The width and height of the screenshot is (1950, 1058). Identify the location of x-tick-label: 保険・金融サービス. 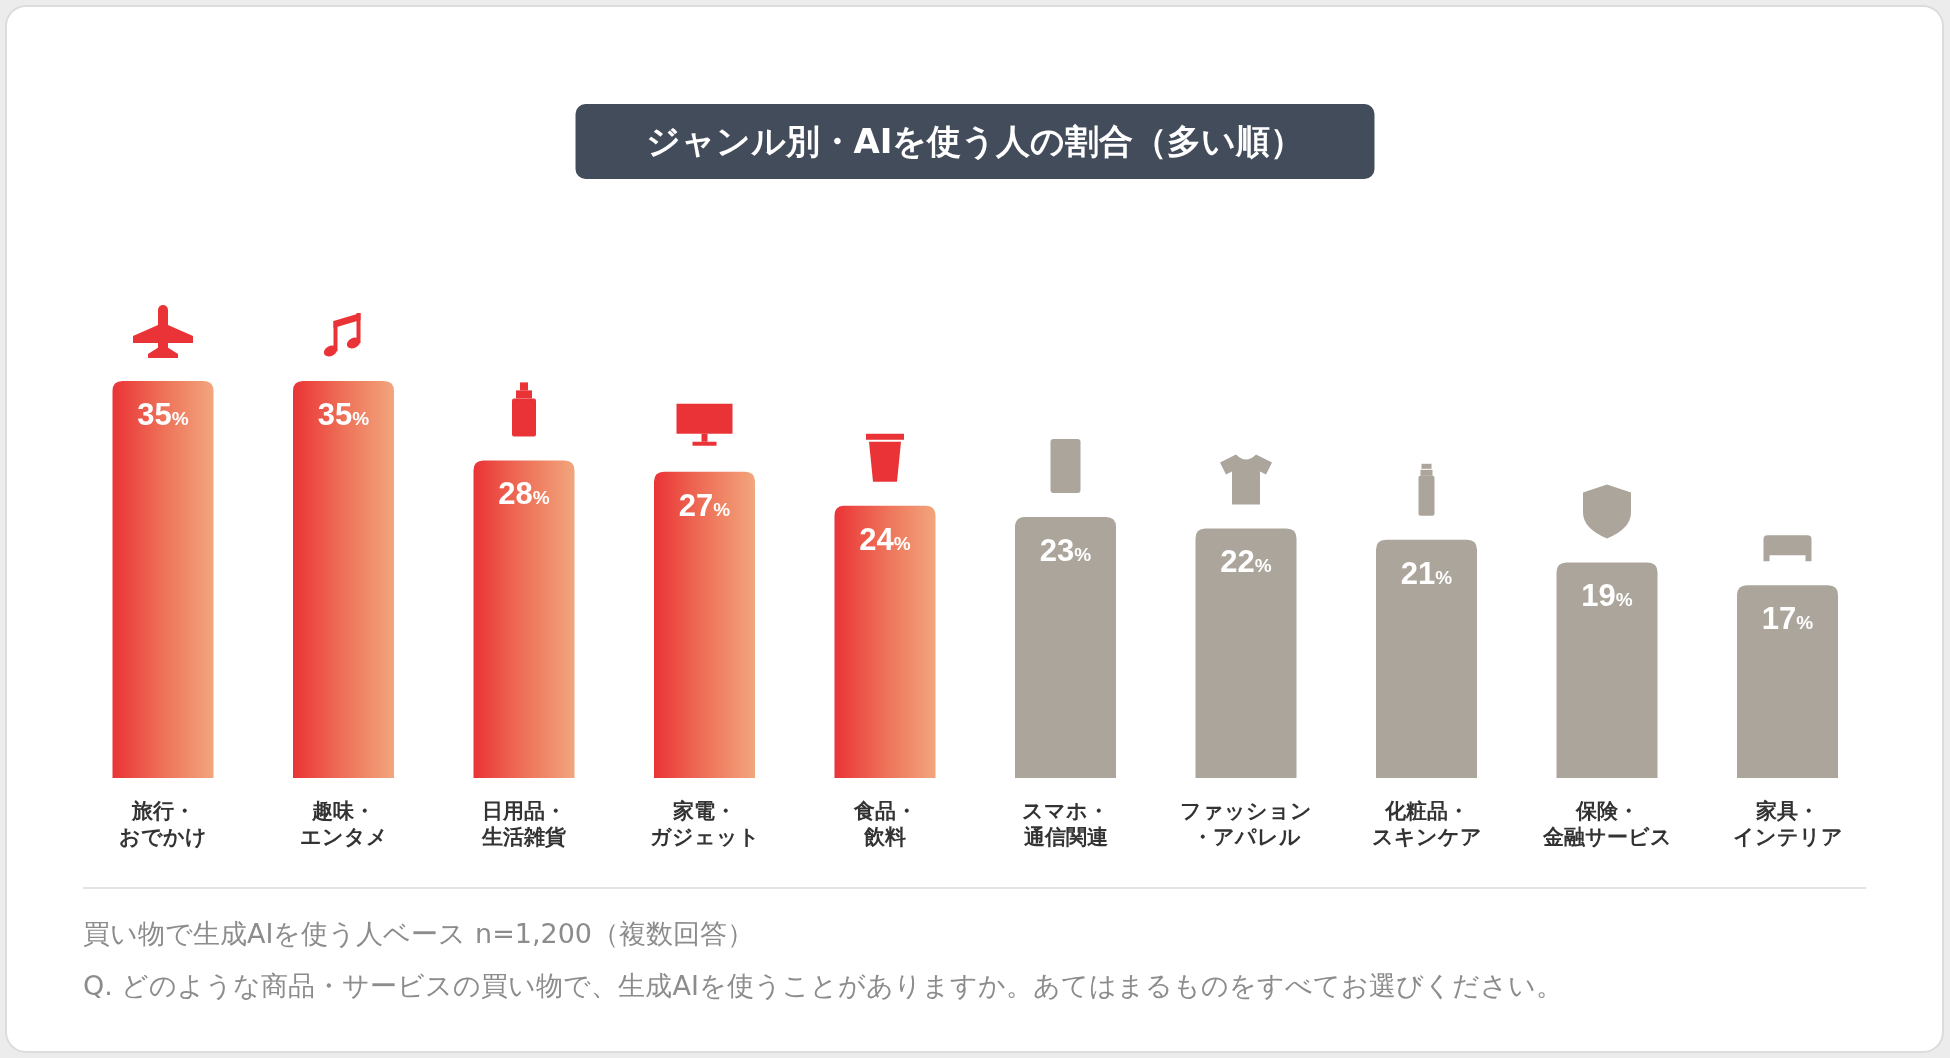
(1606, 824).